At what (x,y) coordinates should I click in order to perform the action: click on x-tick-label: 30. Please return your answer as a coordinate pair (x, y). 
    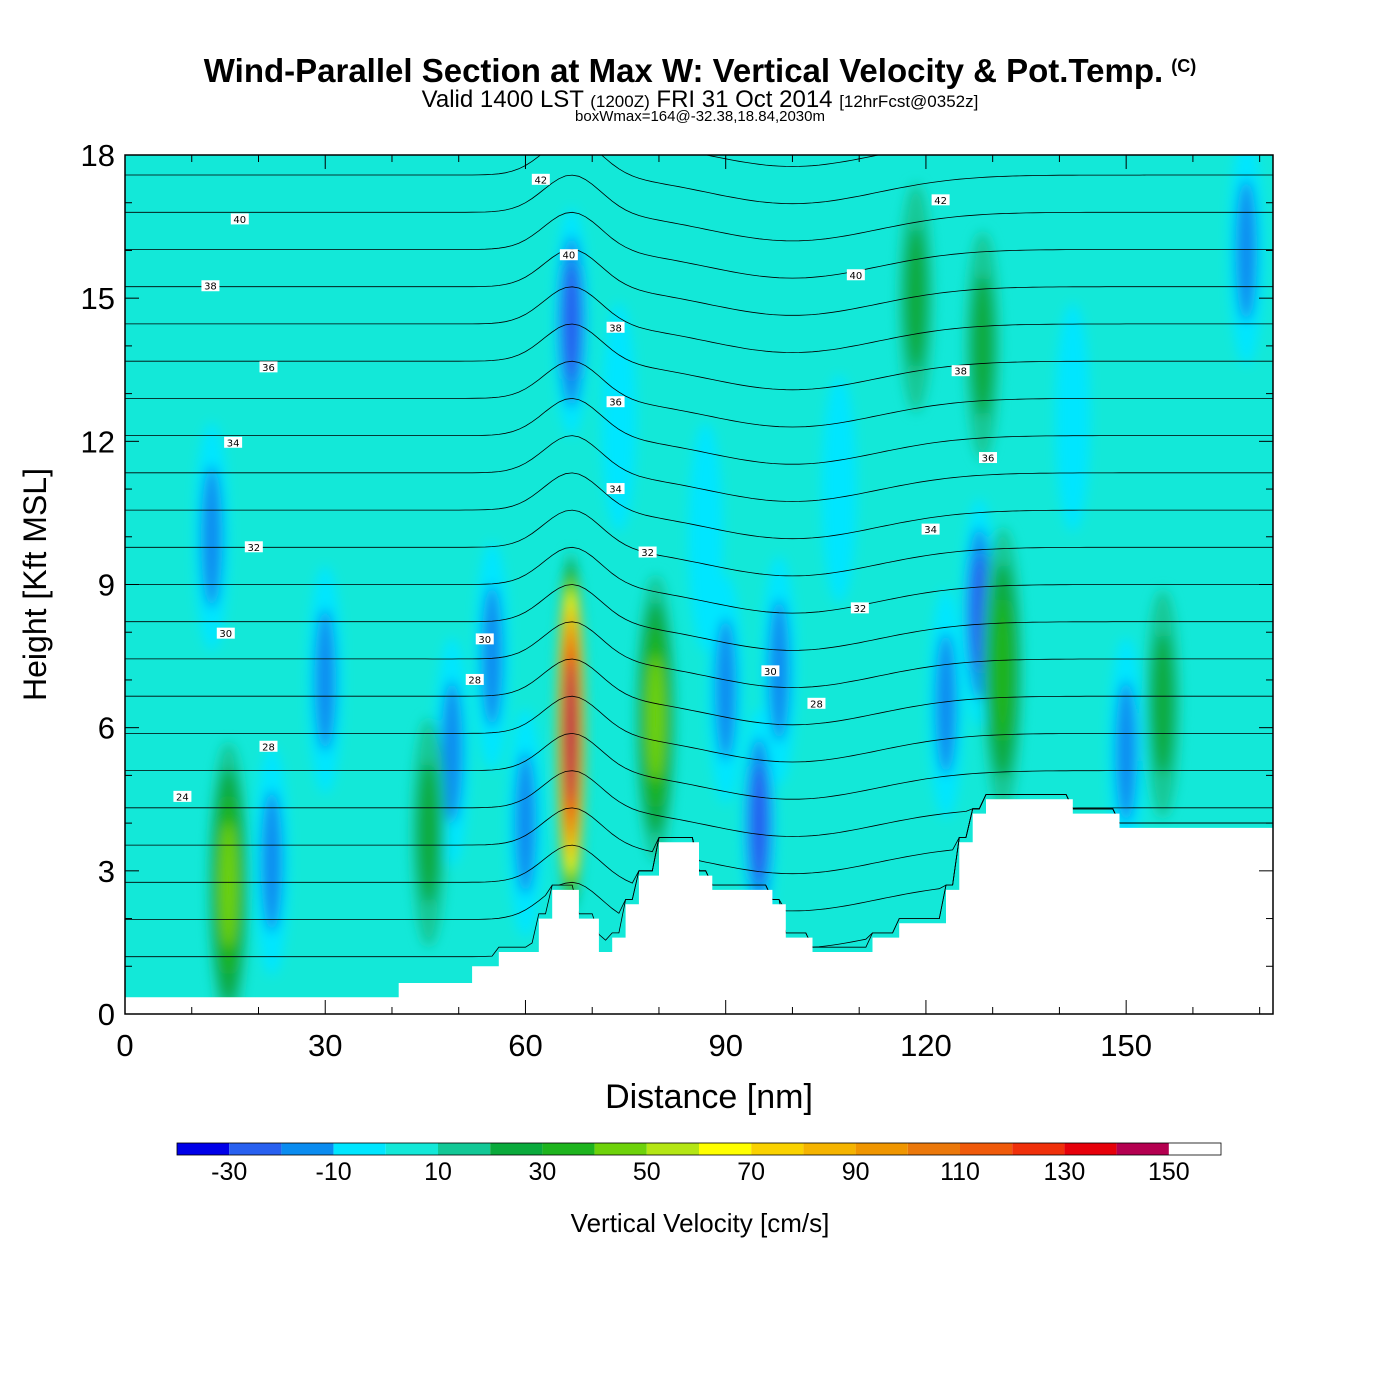
    Looking at the image, I should click on (325, 1045).